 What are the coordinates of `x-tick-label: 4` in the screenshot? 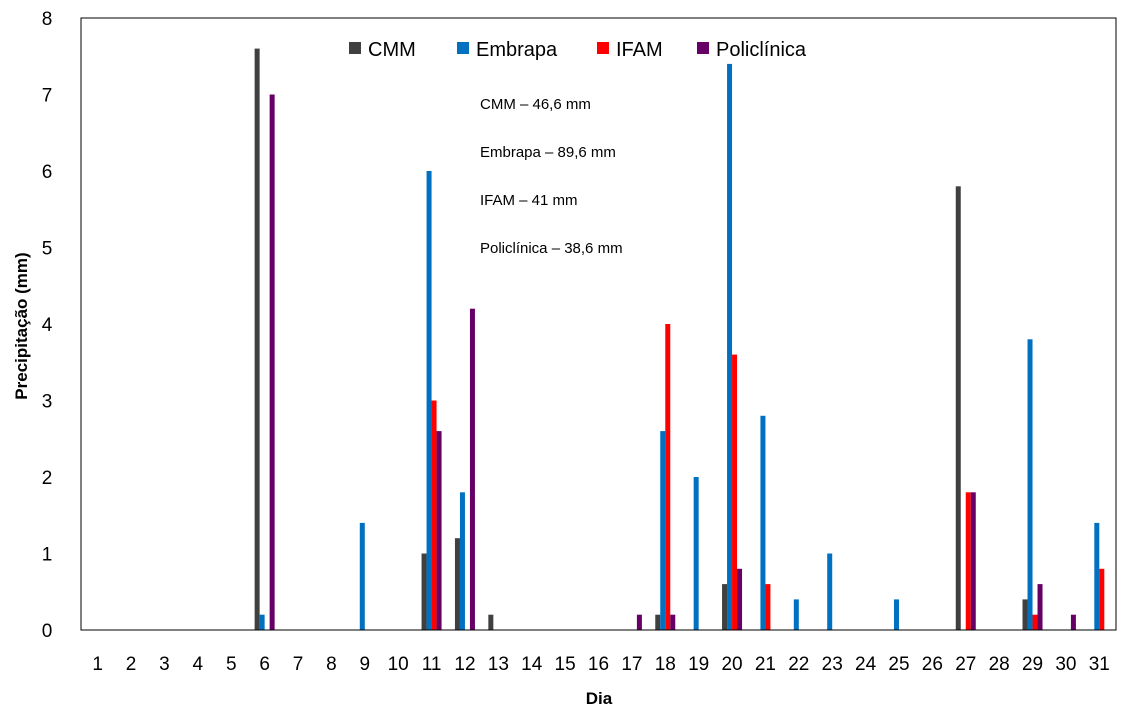 It's located at (198, 664).